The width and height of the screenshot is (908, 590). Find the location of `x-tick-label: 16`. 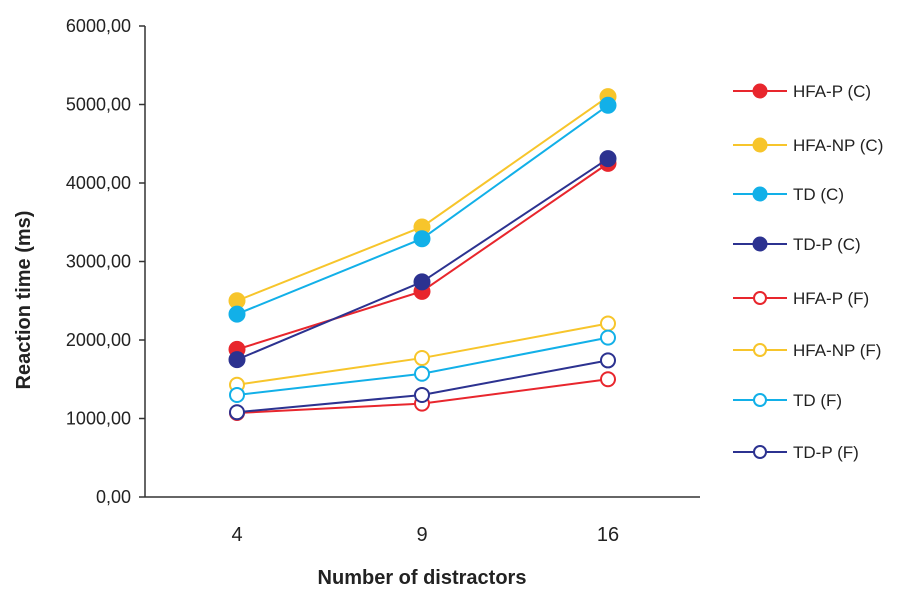

x-tick-label: 16 is located at coordinates (608, 535).